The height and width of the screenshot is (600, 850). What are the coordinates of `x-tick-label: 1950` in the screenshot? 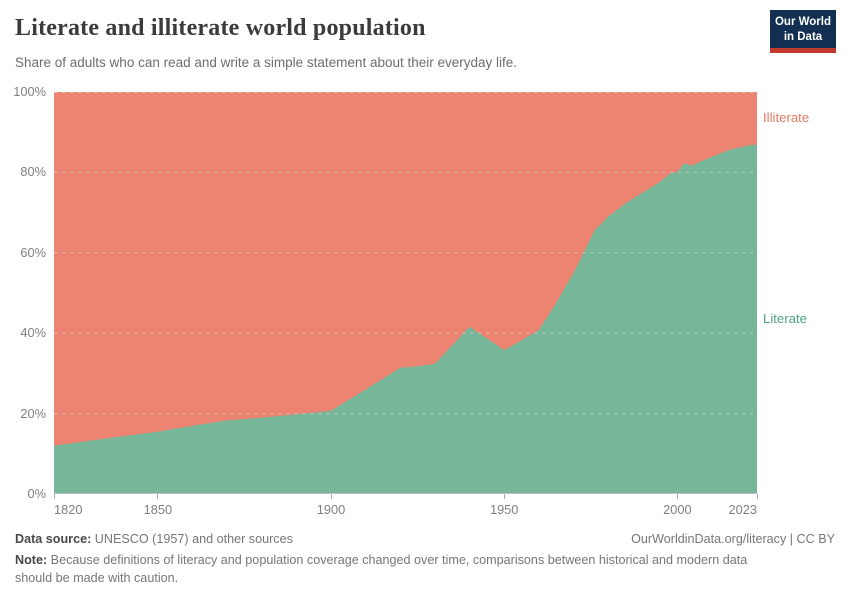 It's located at (504, 509).